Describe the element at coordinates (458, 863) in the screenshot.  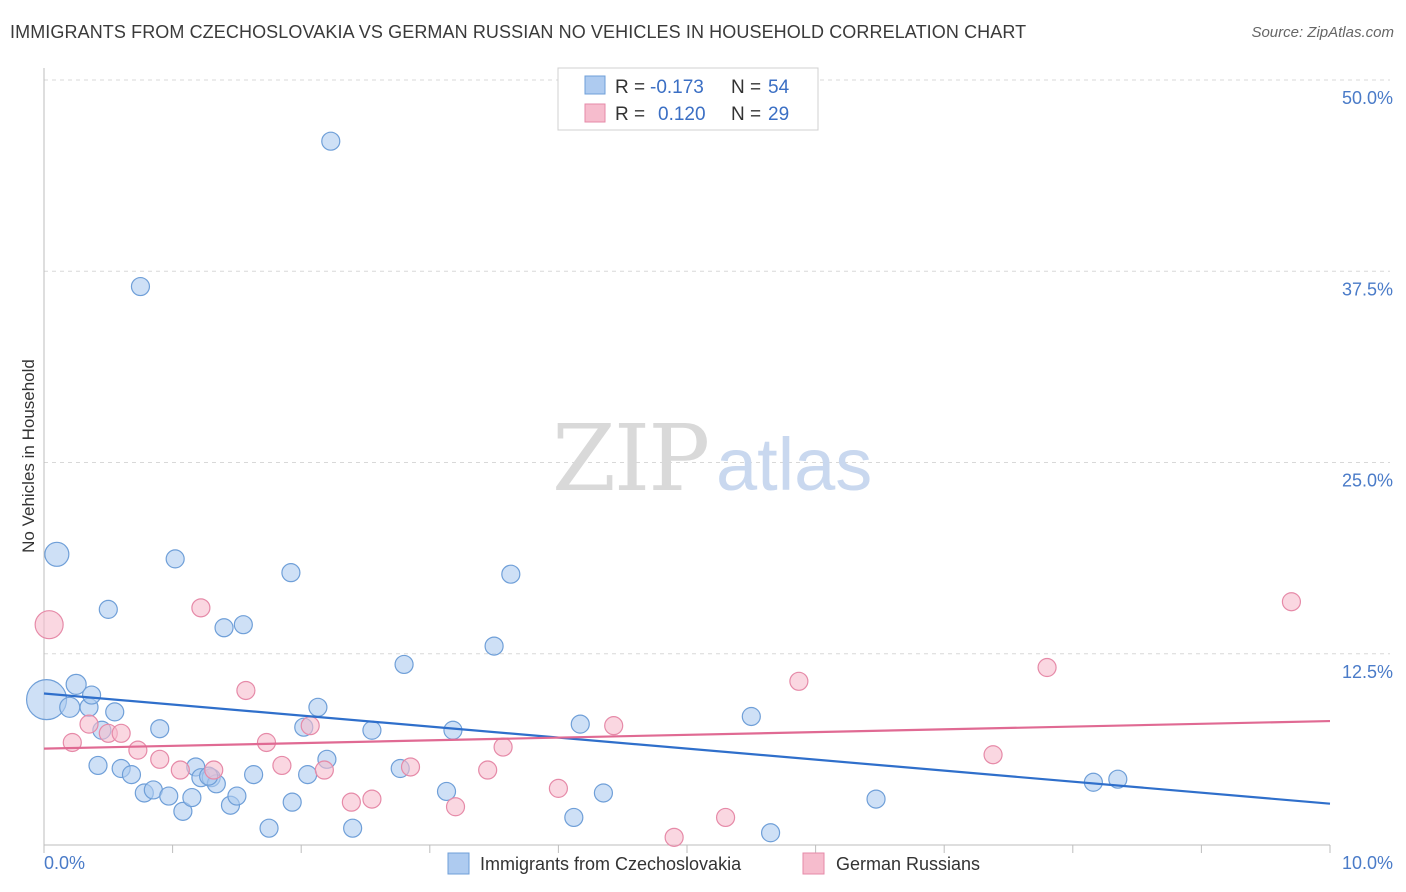
I see `series-legend-swatch-blue` at that location.